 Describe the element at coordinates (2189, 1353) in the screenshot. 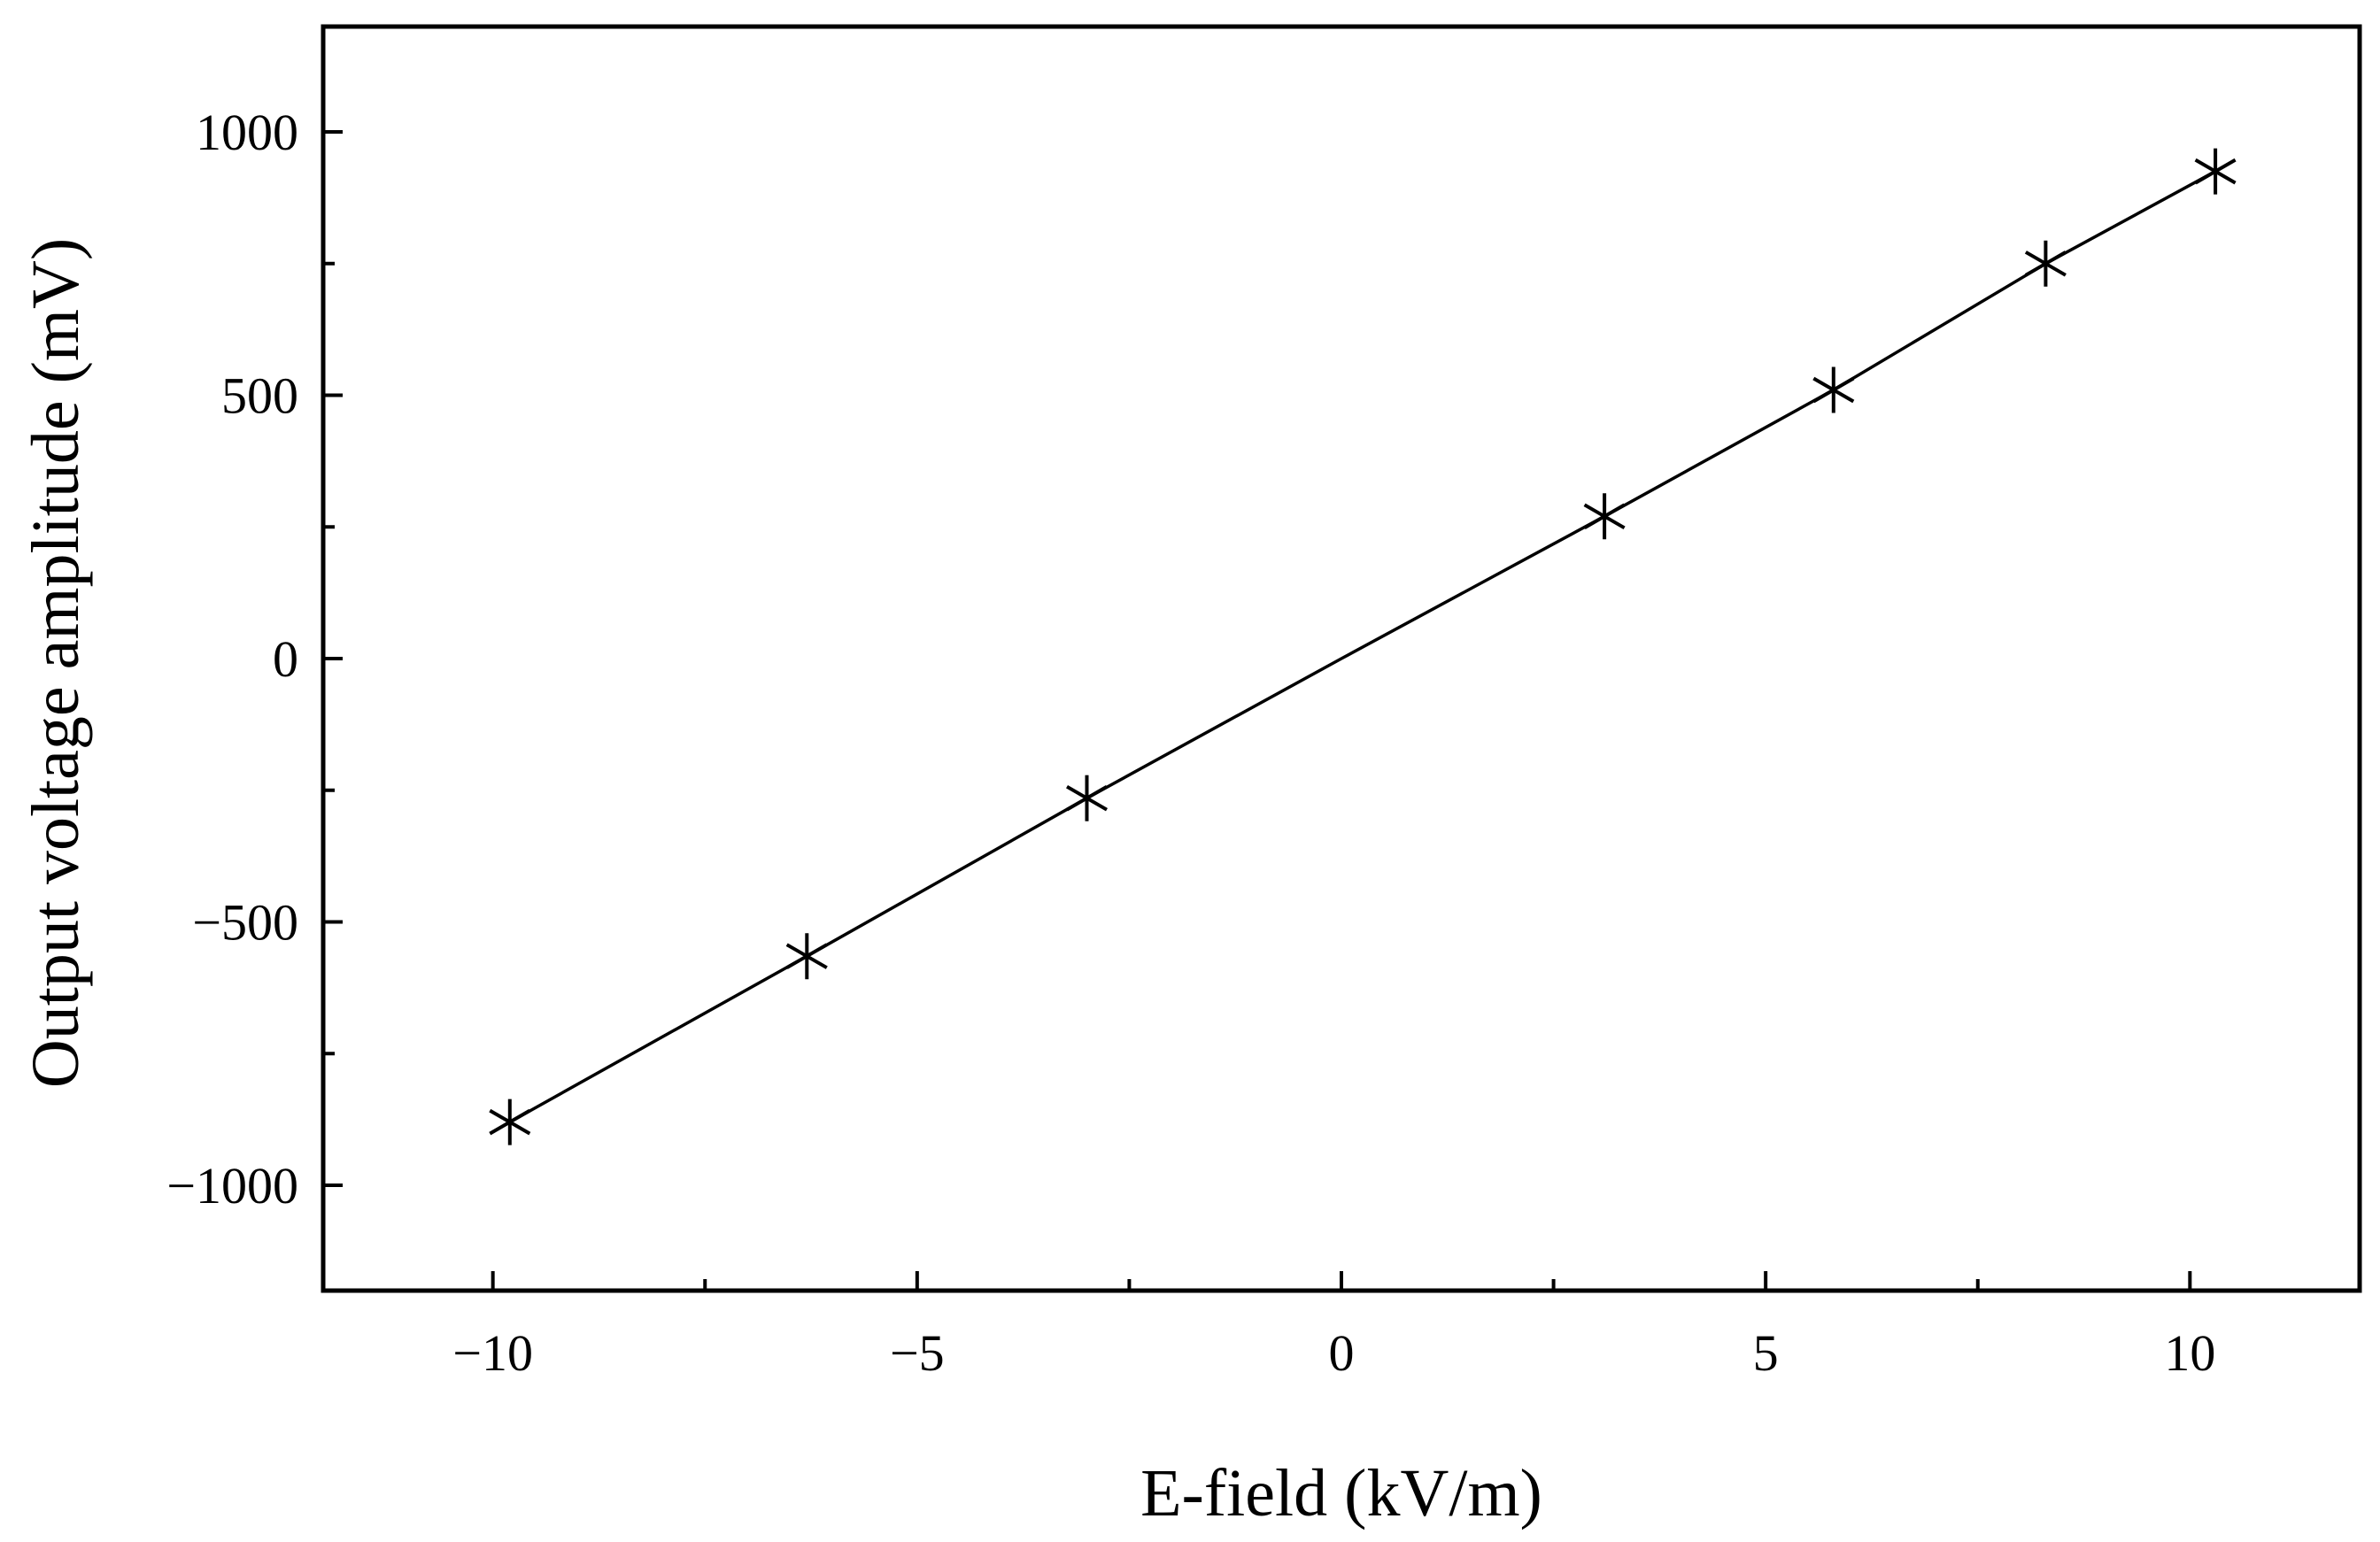

I see `x-tick-label: 10` at that location.